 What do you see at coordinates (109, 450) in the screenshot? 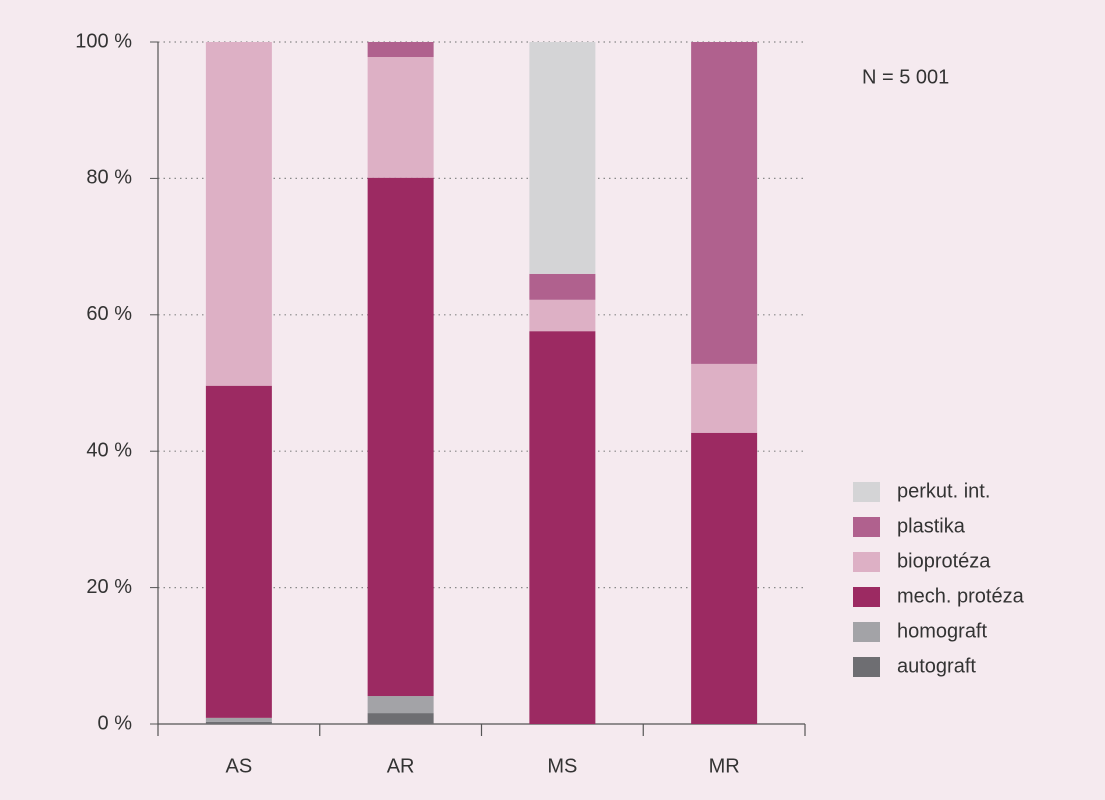
I see `y-tick-label: 40 %` at bounding box center [109, 450].